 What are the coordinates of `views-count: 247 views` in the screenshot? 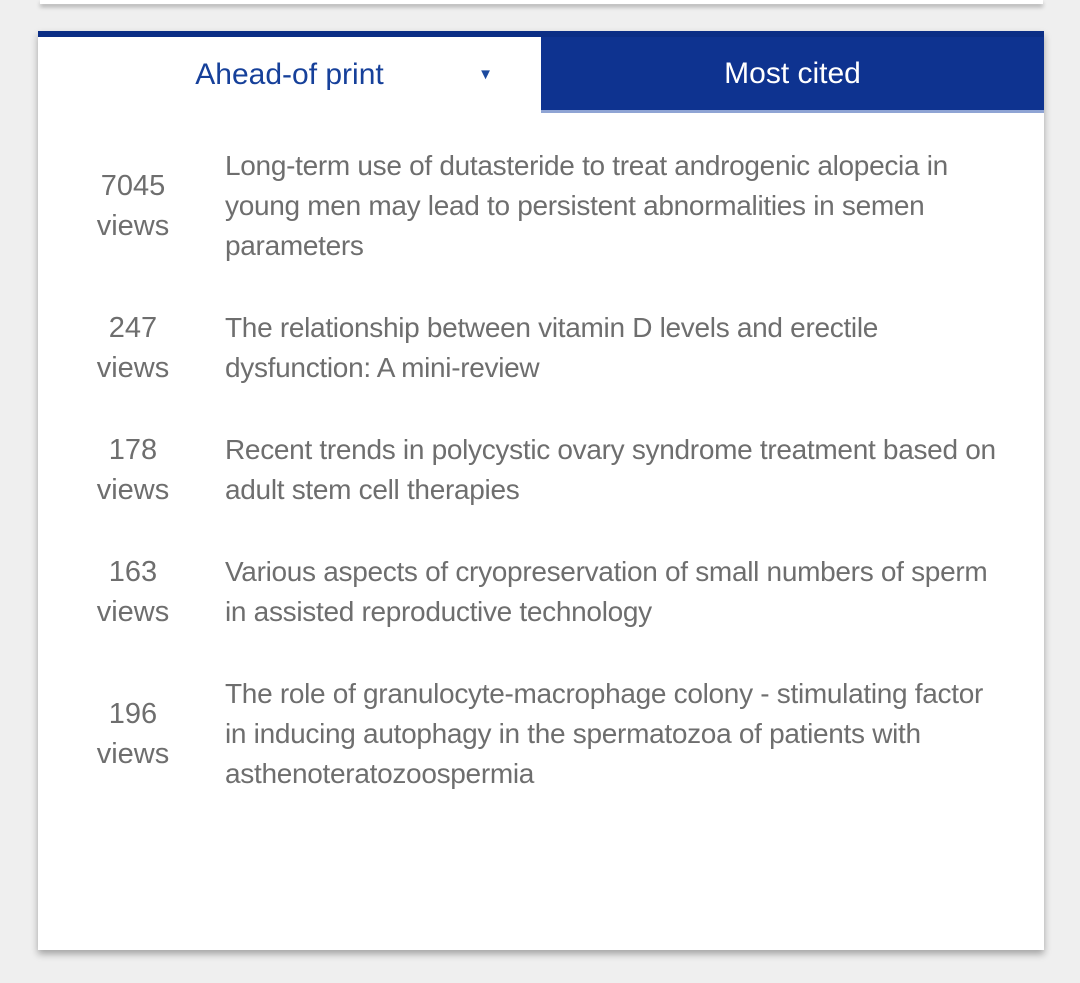 It's located at (133, 348).